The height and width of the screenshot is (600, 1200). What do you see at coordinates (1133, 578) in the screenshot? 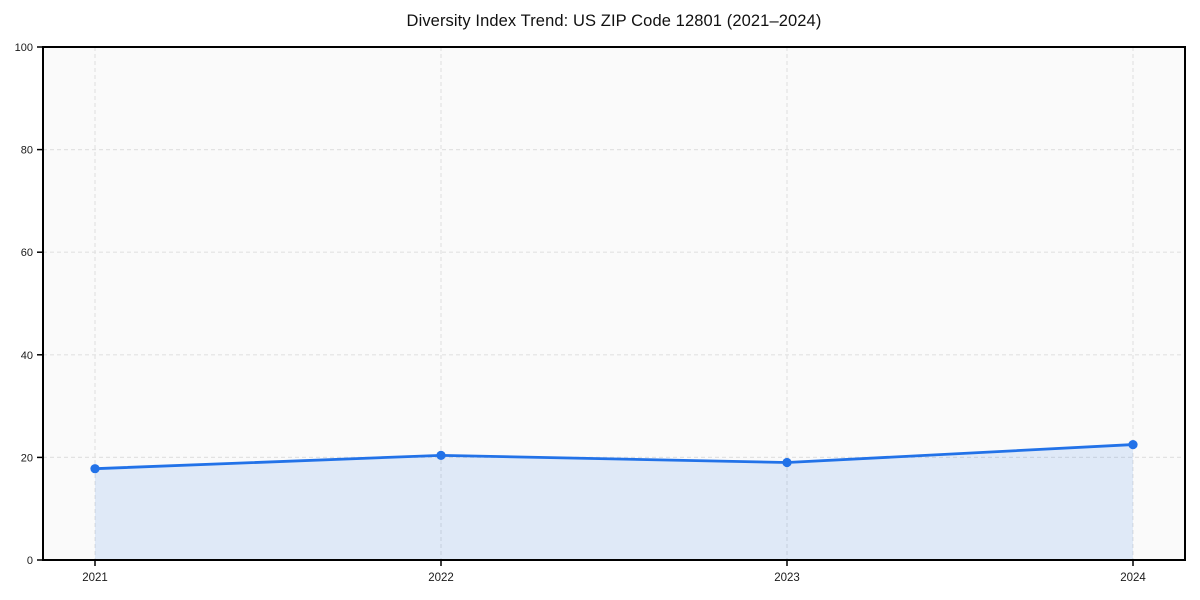
I see `x-tick-label: 2024` at bounding box center [1133, 578].